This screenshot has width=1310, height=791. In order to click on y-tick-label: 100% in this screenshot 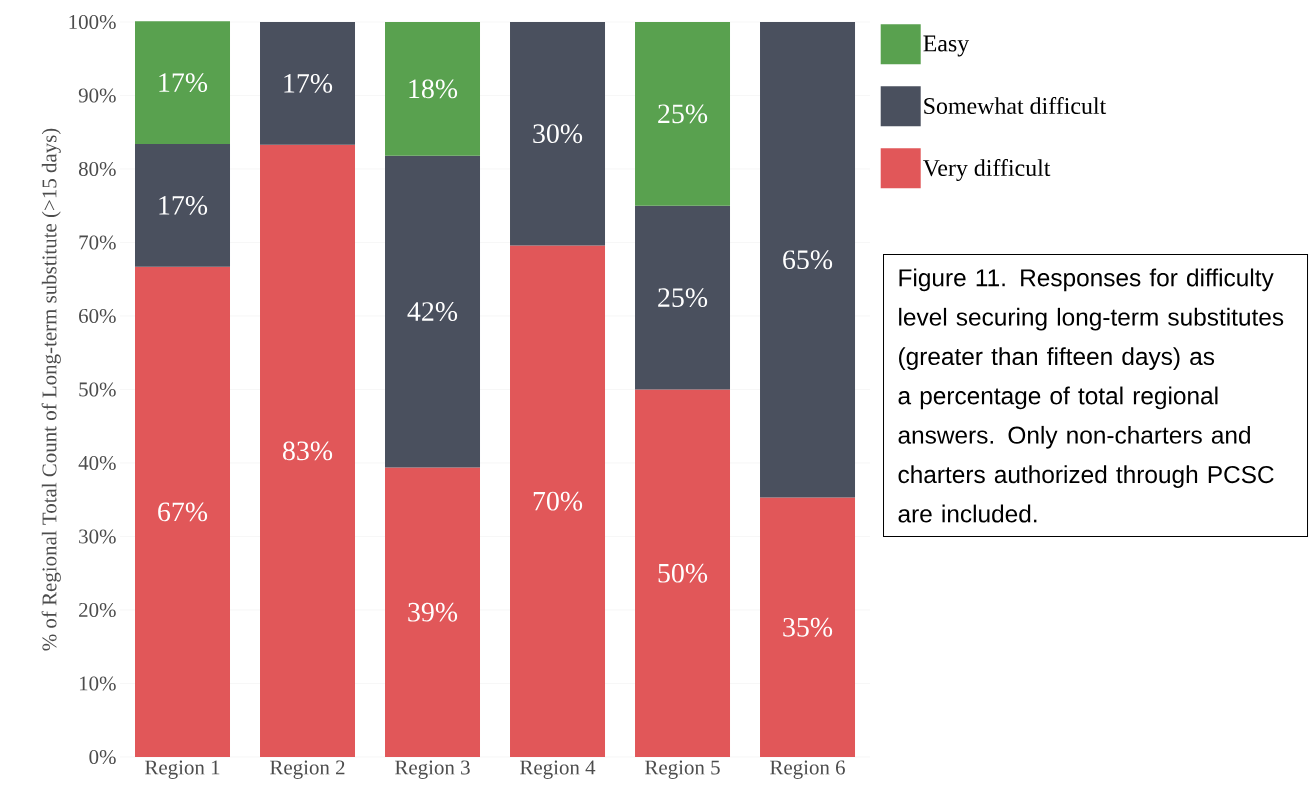, I will do `click(92, 22)`.